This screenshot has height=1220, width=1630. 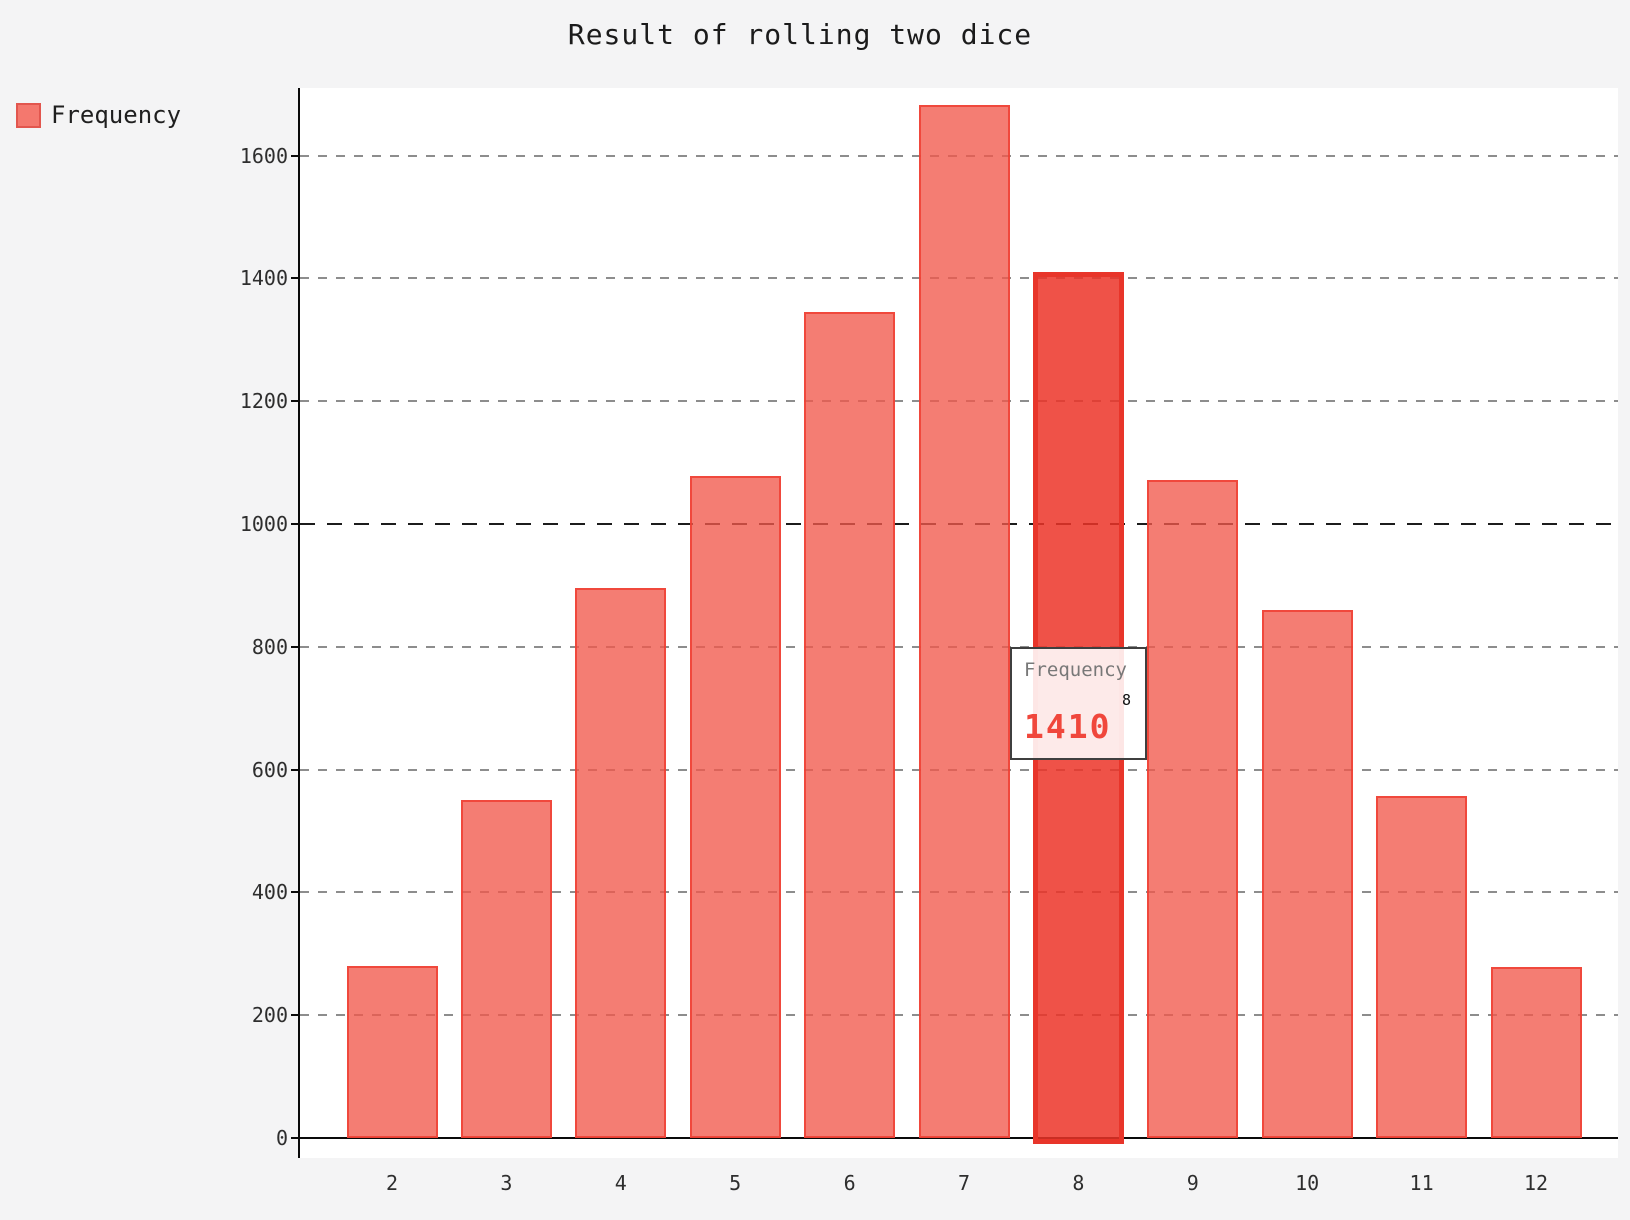 I want to click on x-tick-label-10: 10, so click(x=1307, y=1183).